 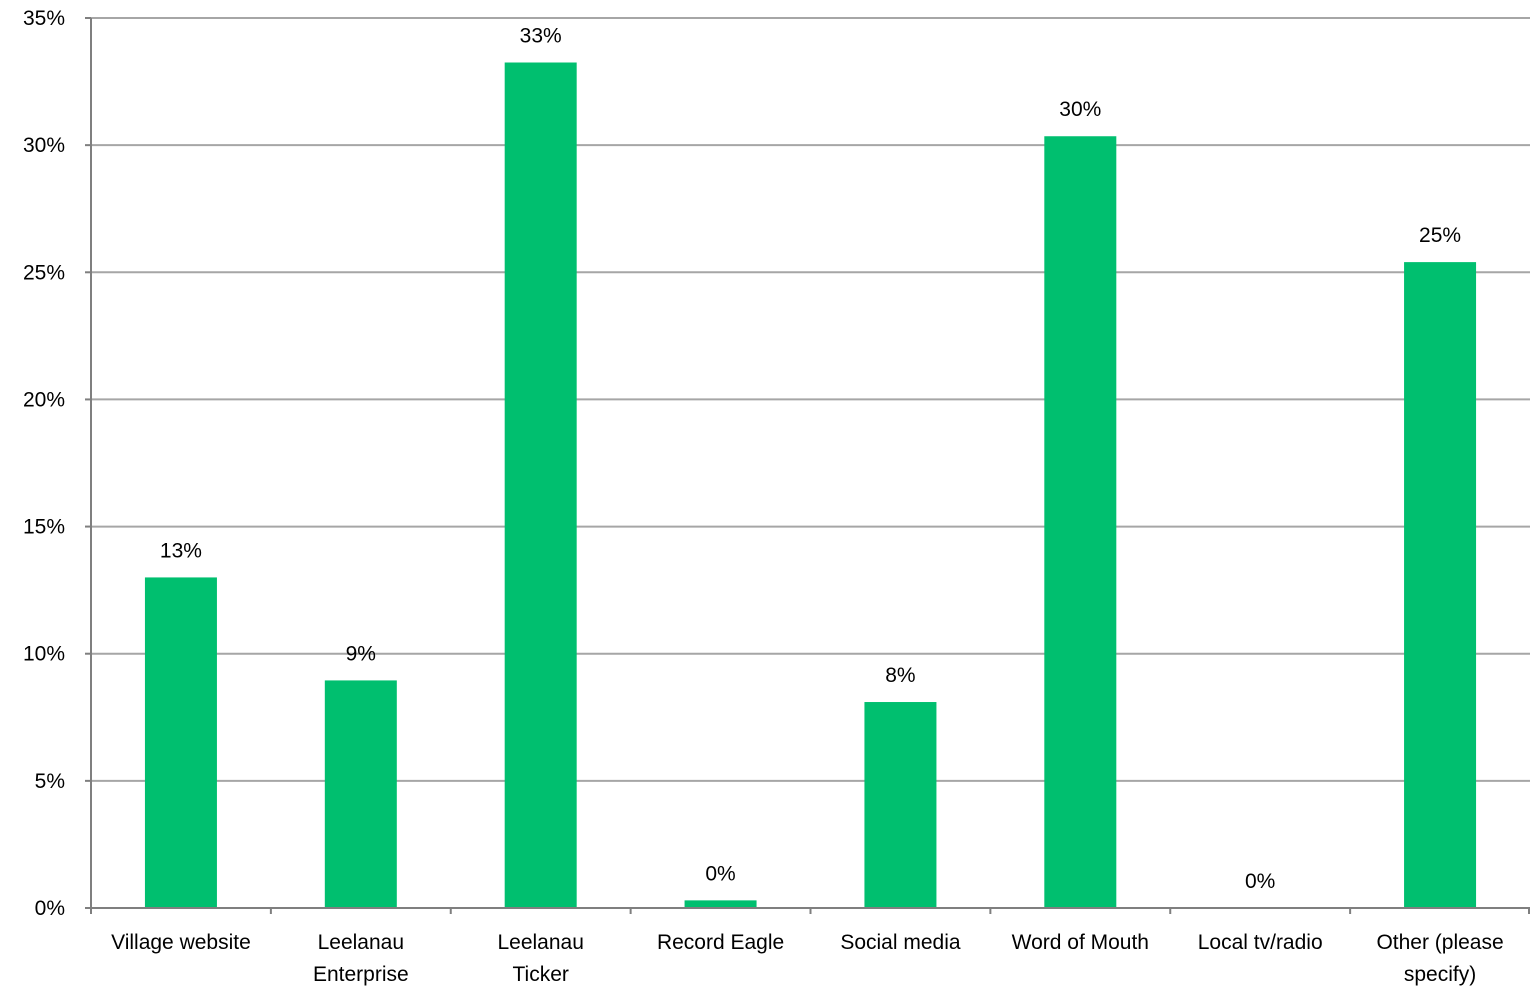 I want to click on y-tick-label: 10%, so click(x=44, y=654).